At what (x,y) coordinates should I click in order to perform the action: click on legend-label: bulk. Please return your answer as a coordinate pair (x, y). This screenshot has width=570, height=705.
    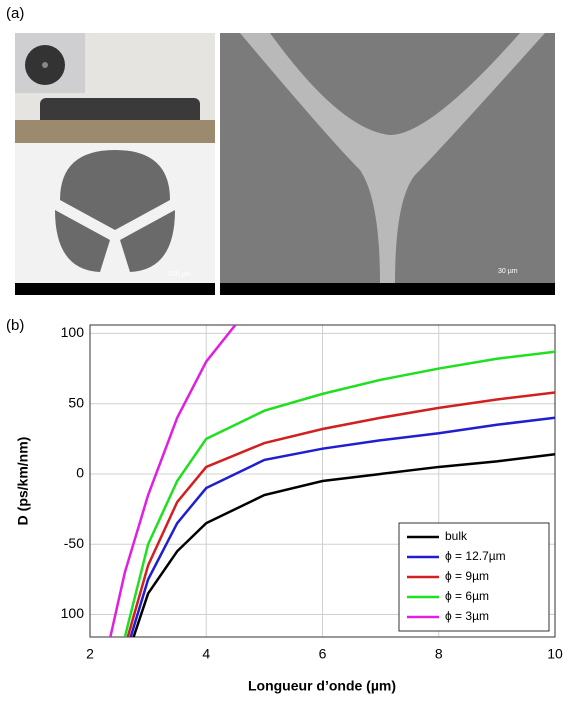
    Looking at the image, I should click on (456, 536).